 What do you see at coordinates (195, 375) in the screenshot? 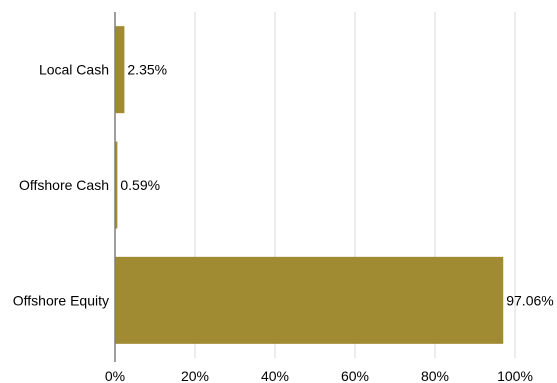
I see `x-tick-label: 20%` at bounding box center [195, 375].